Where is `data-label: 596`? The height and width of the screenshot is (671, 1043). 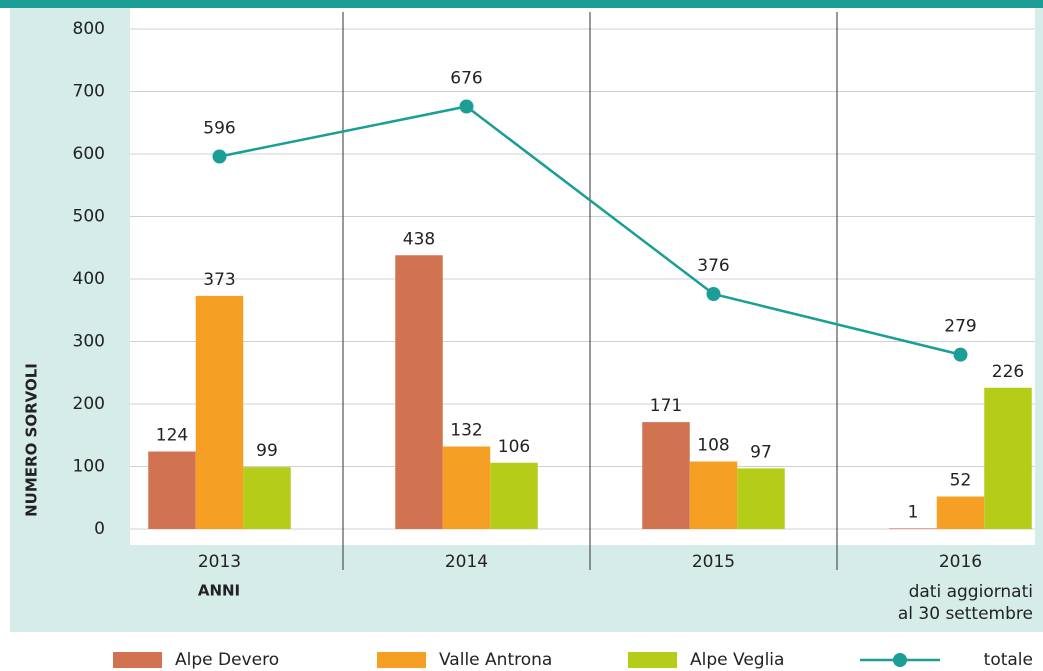
data-label: 596 is located at coordinates (219, 129).